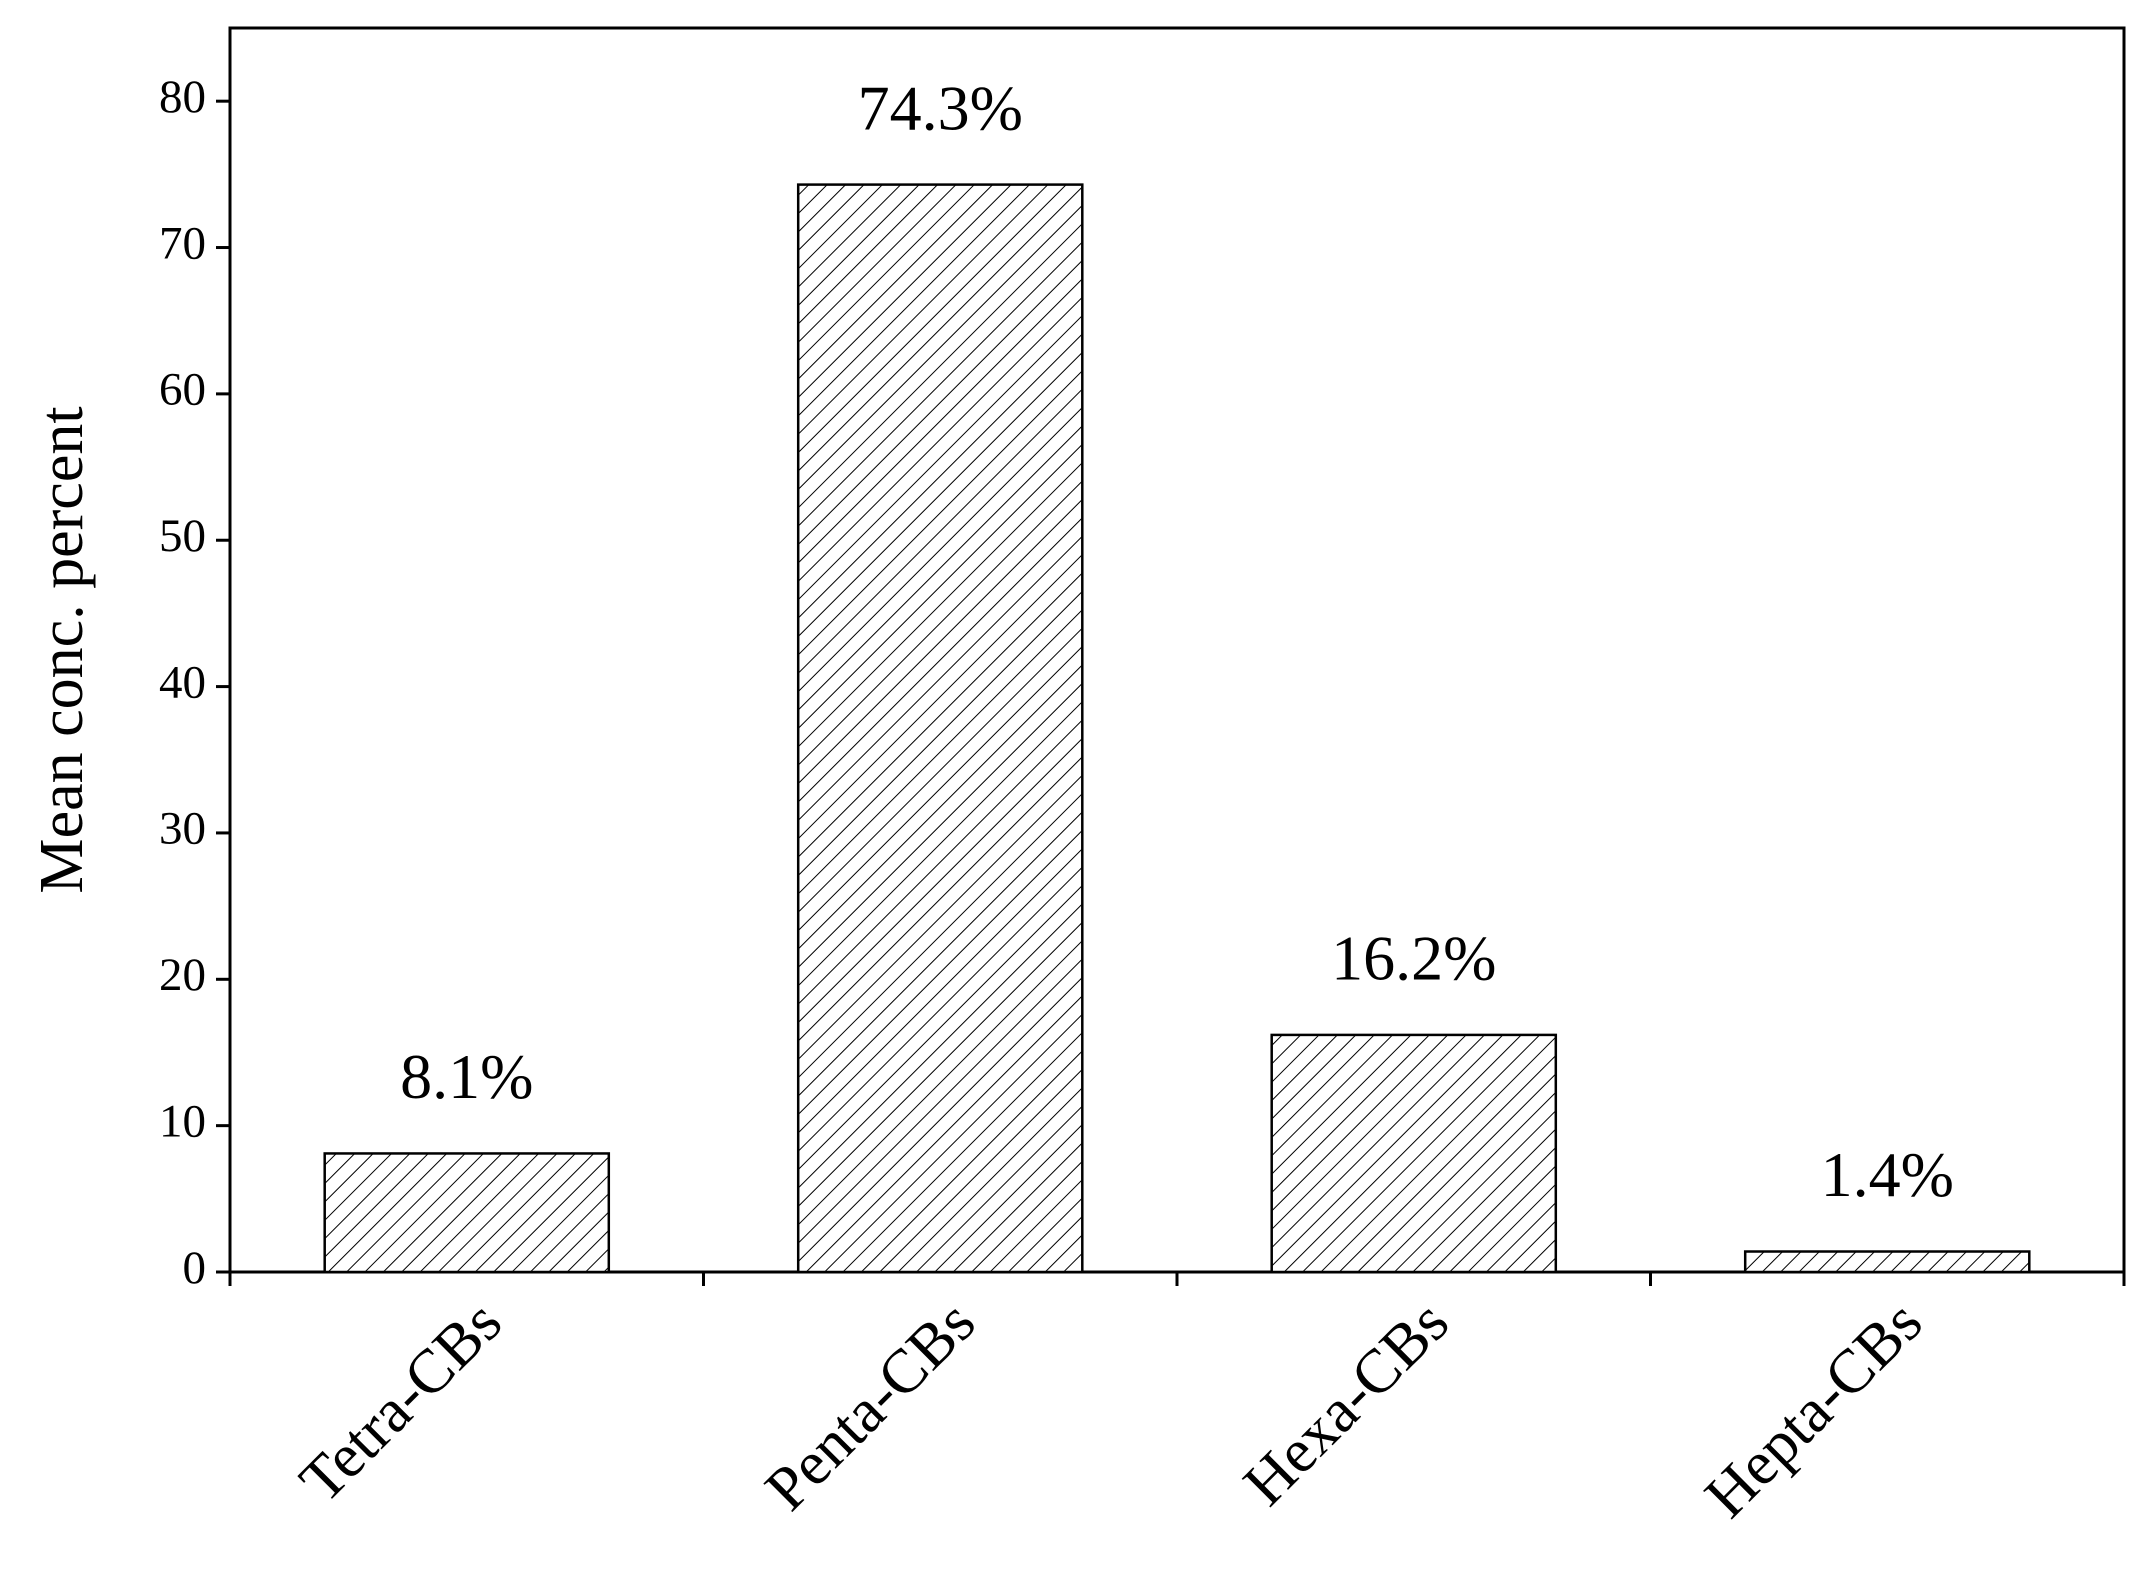 The image size is (2156, 1579). What do you see at coordinates (182, 829) in the screenshot?
I see `y-tick-label: 30` at bounding box center [182, 829].